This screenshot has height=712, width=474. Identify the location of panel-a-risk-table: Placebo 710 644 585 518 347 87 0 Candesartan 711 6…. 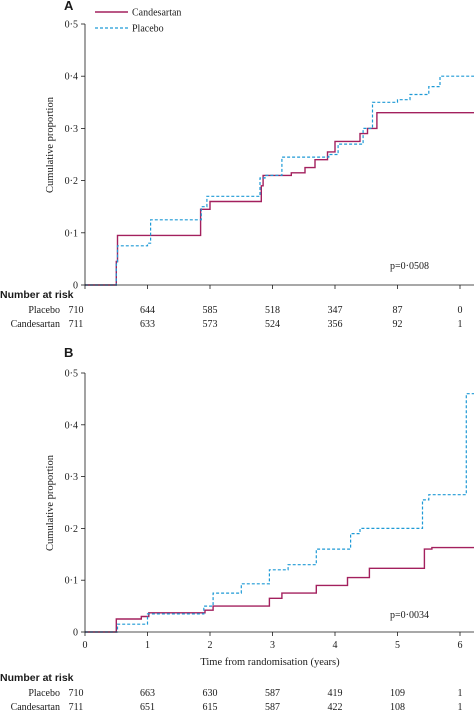
(237, 317).